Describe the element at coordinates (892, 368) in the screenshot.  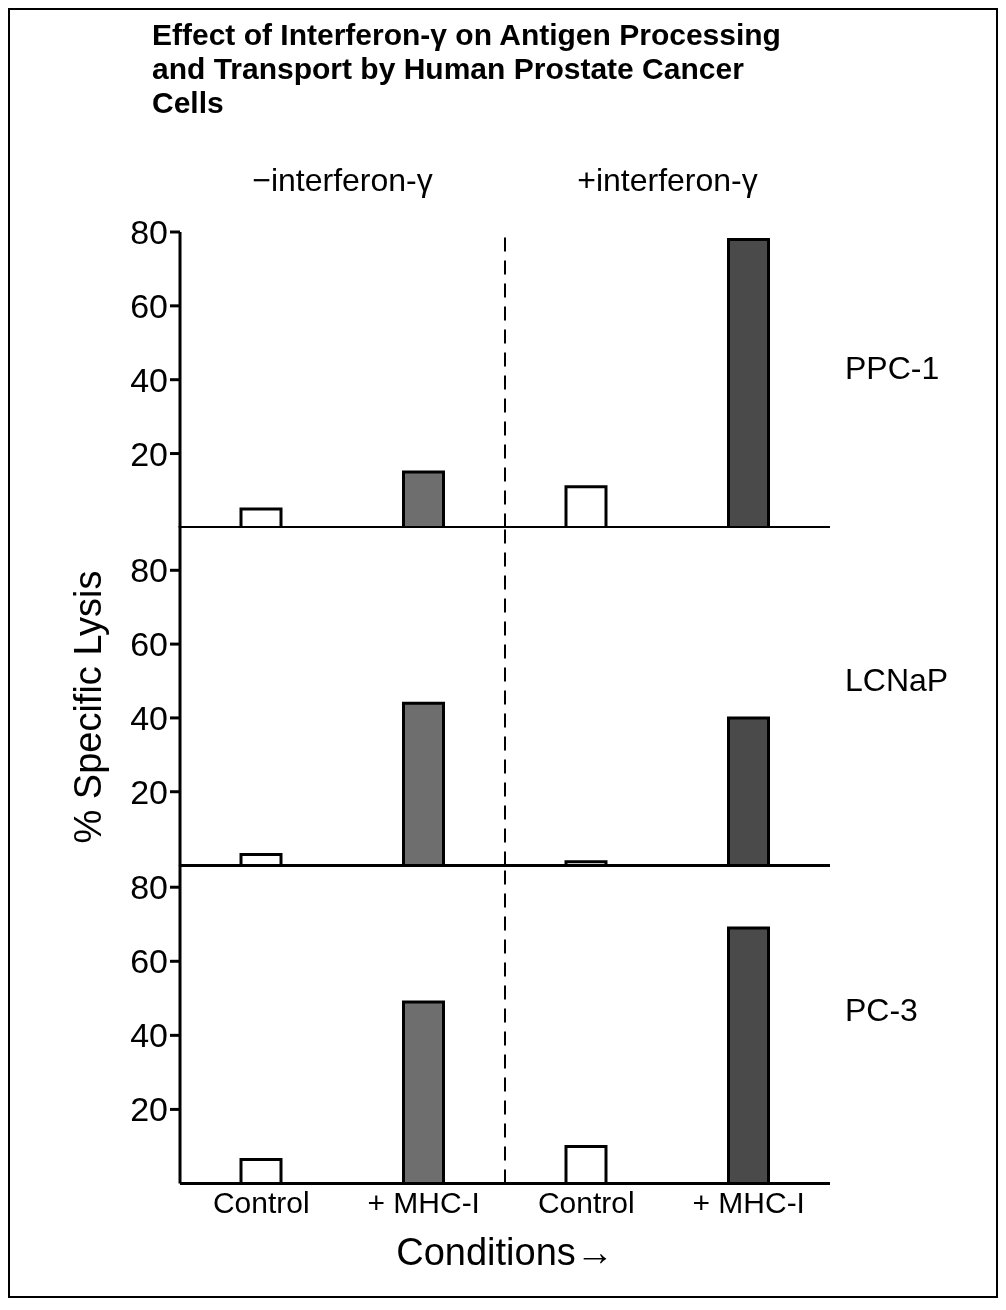
I see `text: PPC-1` at that location.